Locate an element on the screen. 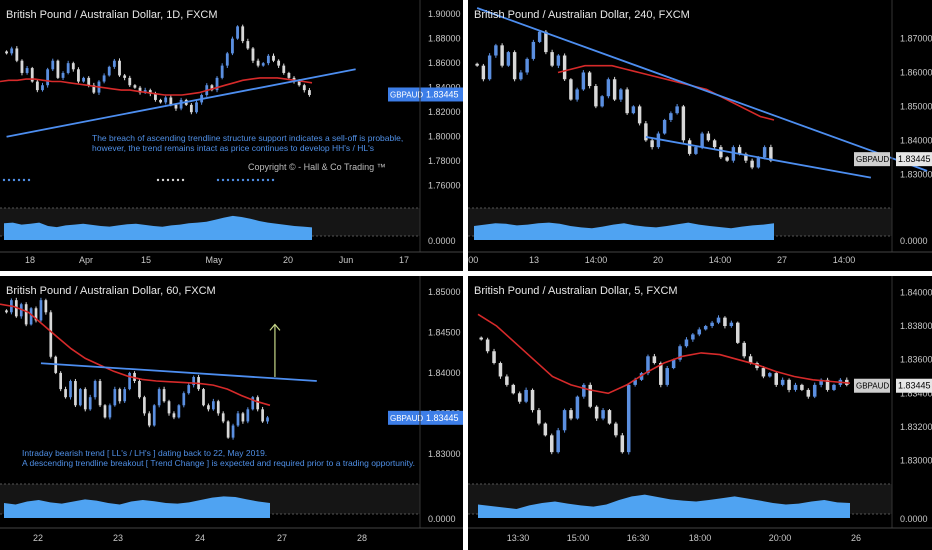 The image size is (932, 550). x-tick-label: 22 is located at coordinates (38, 538).